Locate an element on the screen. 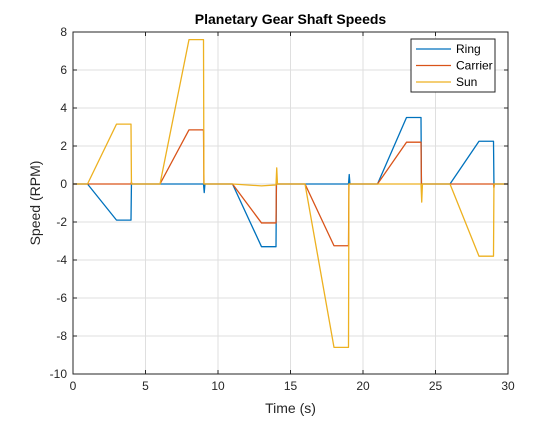 The image size is (560, 425). y-tick-label: -10 is located at coordinates (59, 374).